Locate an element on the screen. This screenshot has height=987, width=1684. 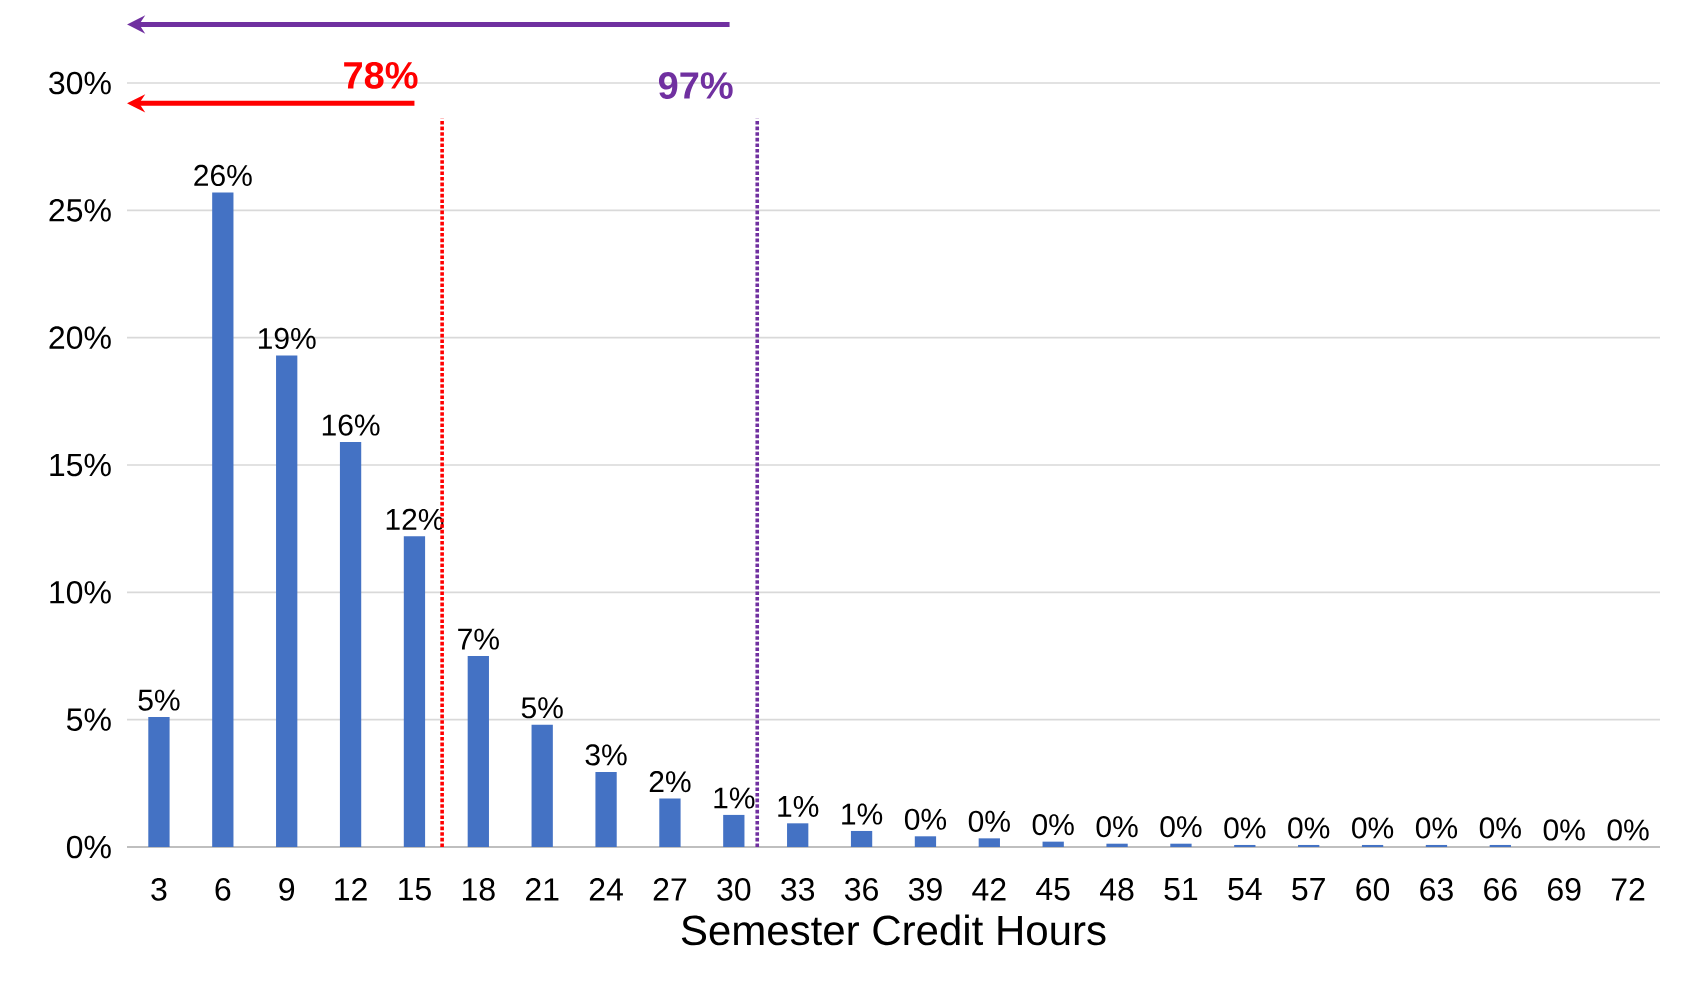
data-label: 19% is located at coordinates (287, 338).